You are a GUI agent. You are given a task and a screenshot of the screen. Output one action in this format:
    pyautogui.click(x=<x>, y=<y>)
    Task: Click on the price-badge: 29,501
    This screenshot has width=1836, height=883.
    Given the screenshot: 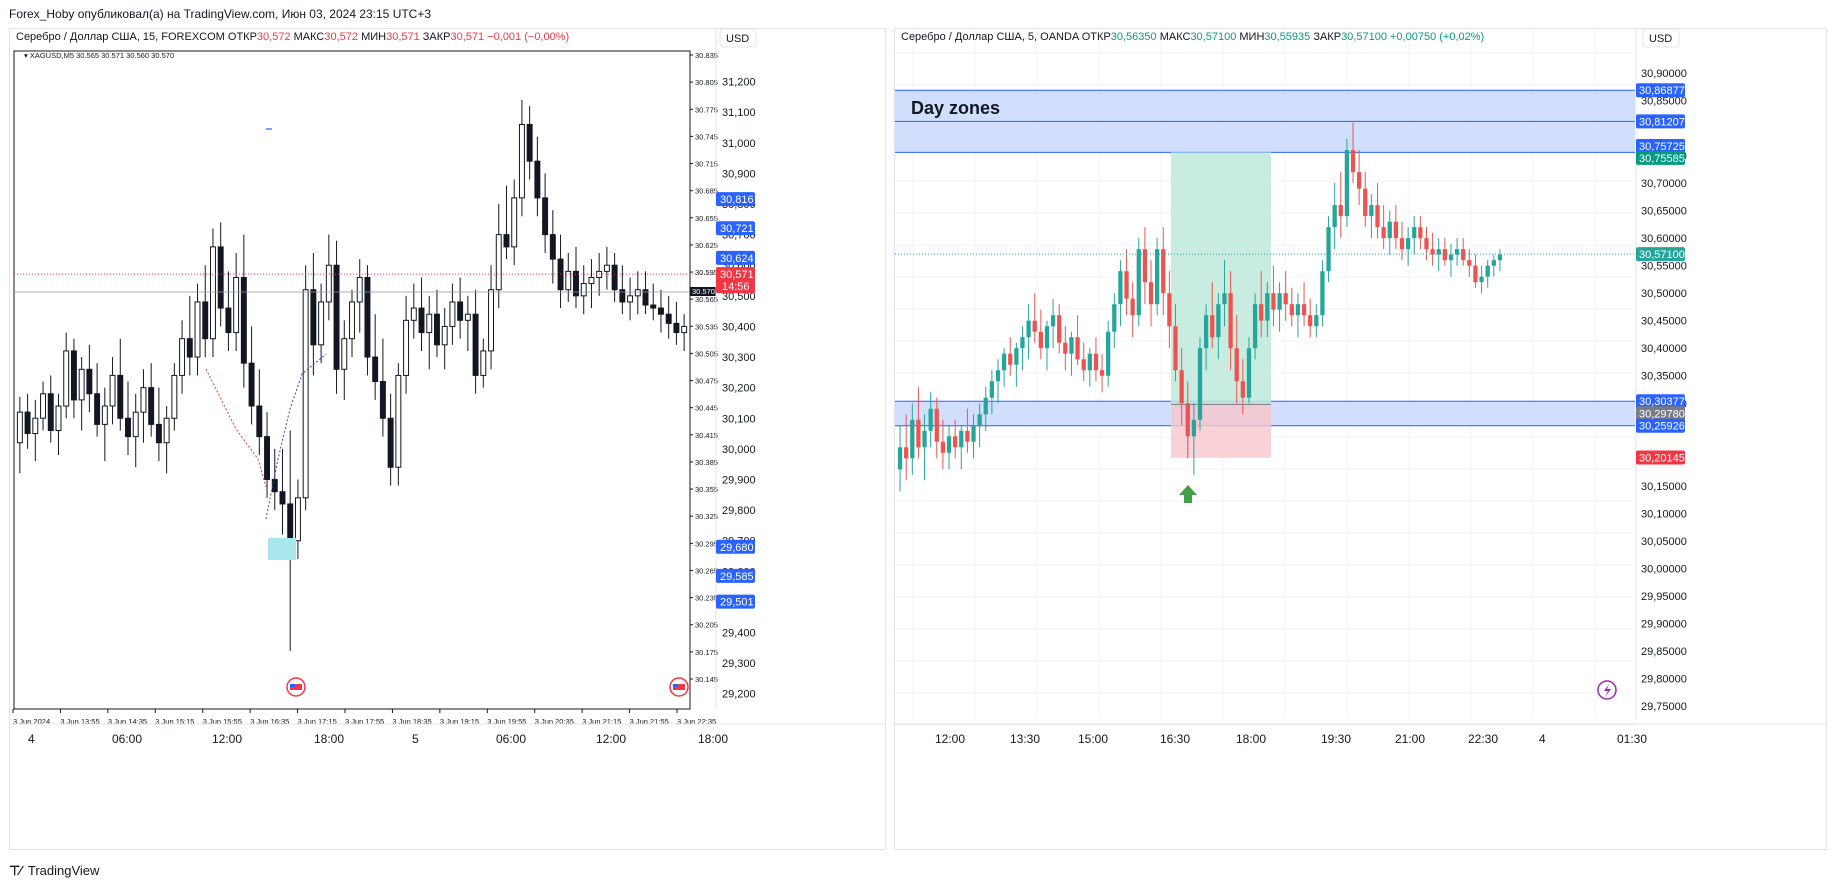 What is the action you would take?
    pyautogui.click(x=735, y=601)
    